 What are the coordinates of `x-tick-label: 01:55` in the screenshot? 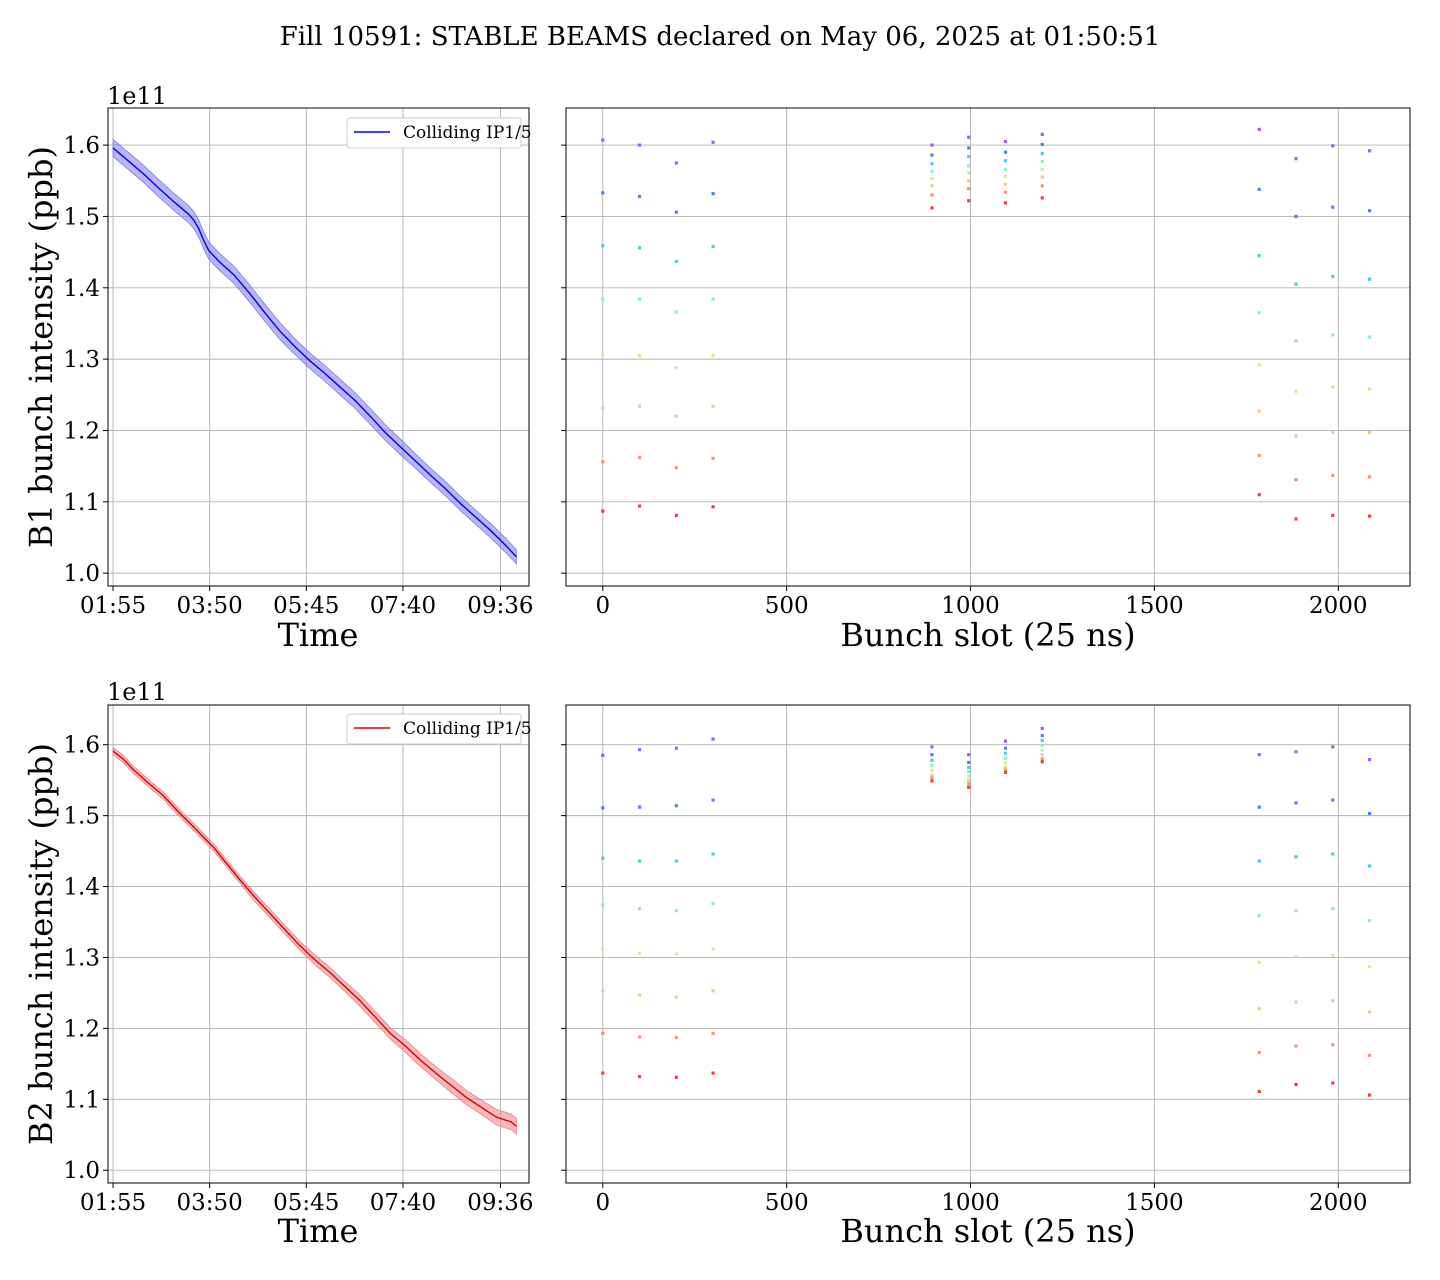 It's located at (113, 1203).